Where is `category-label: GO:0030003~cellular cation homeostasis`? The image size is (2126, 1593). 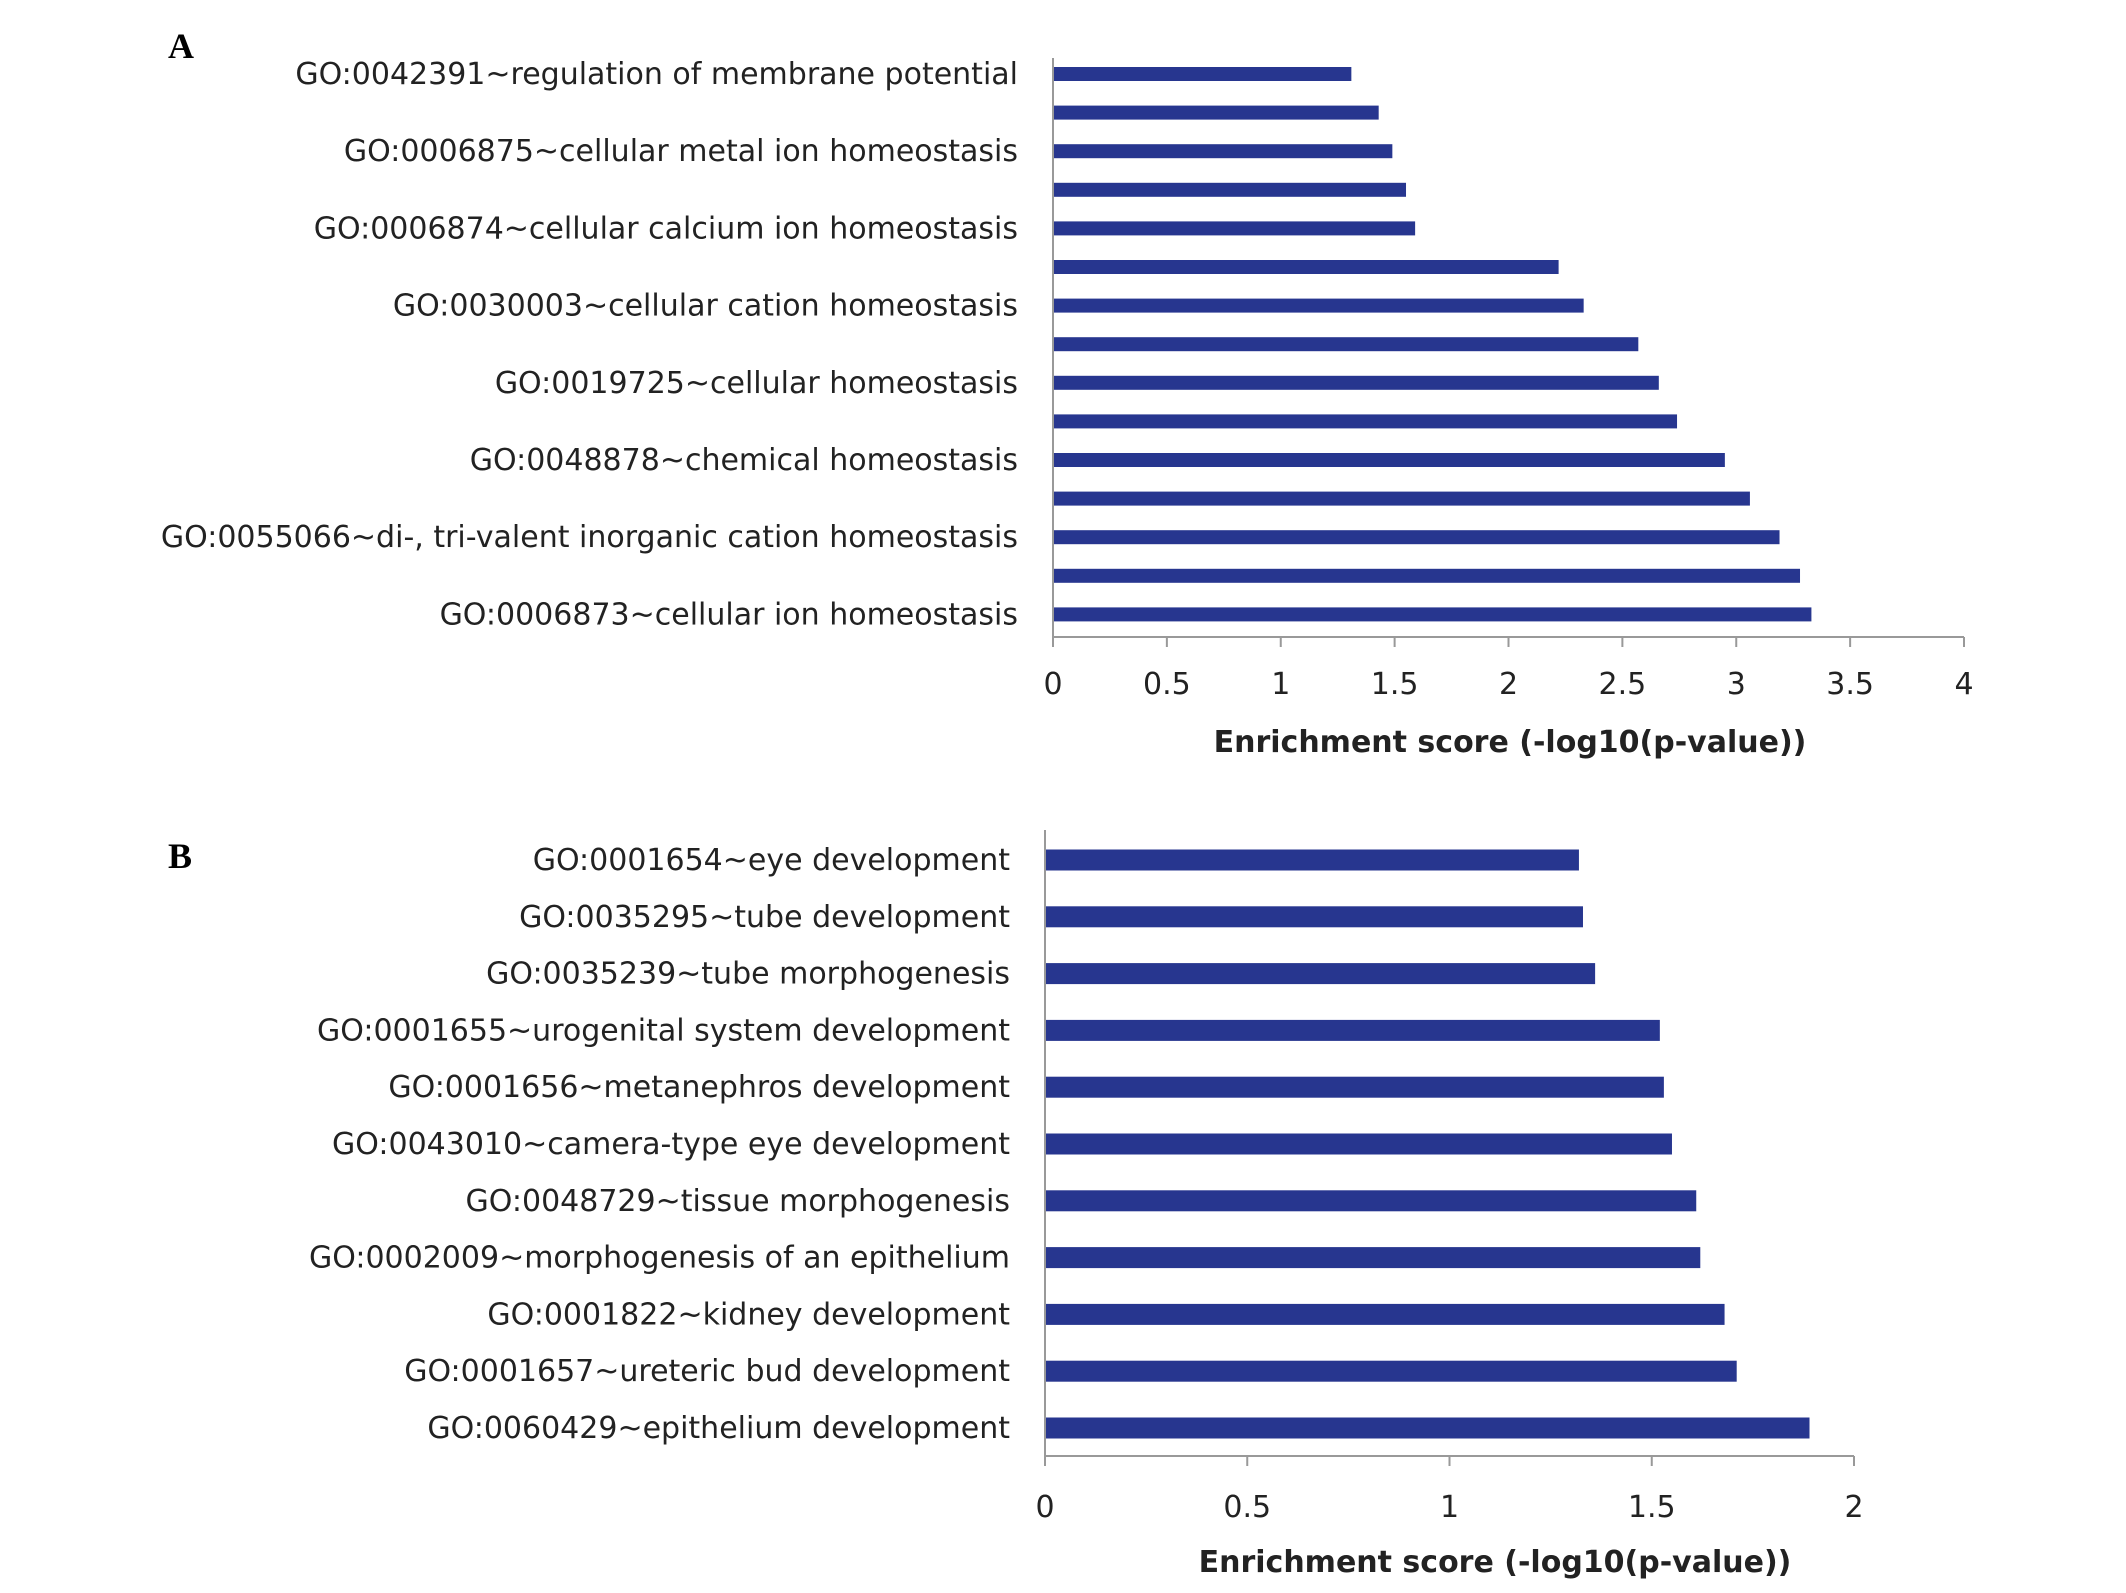
category-label: GO:0030003~cellular cation homeostasis is located at coordinates (705, 306).